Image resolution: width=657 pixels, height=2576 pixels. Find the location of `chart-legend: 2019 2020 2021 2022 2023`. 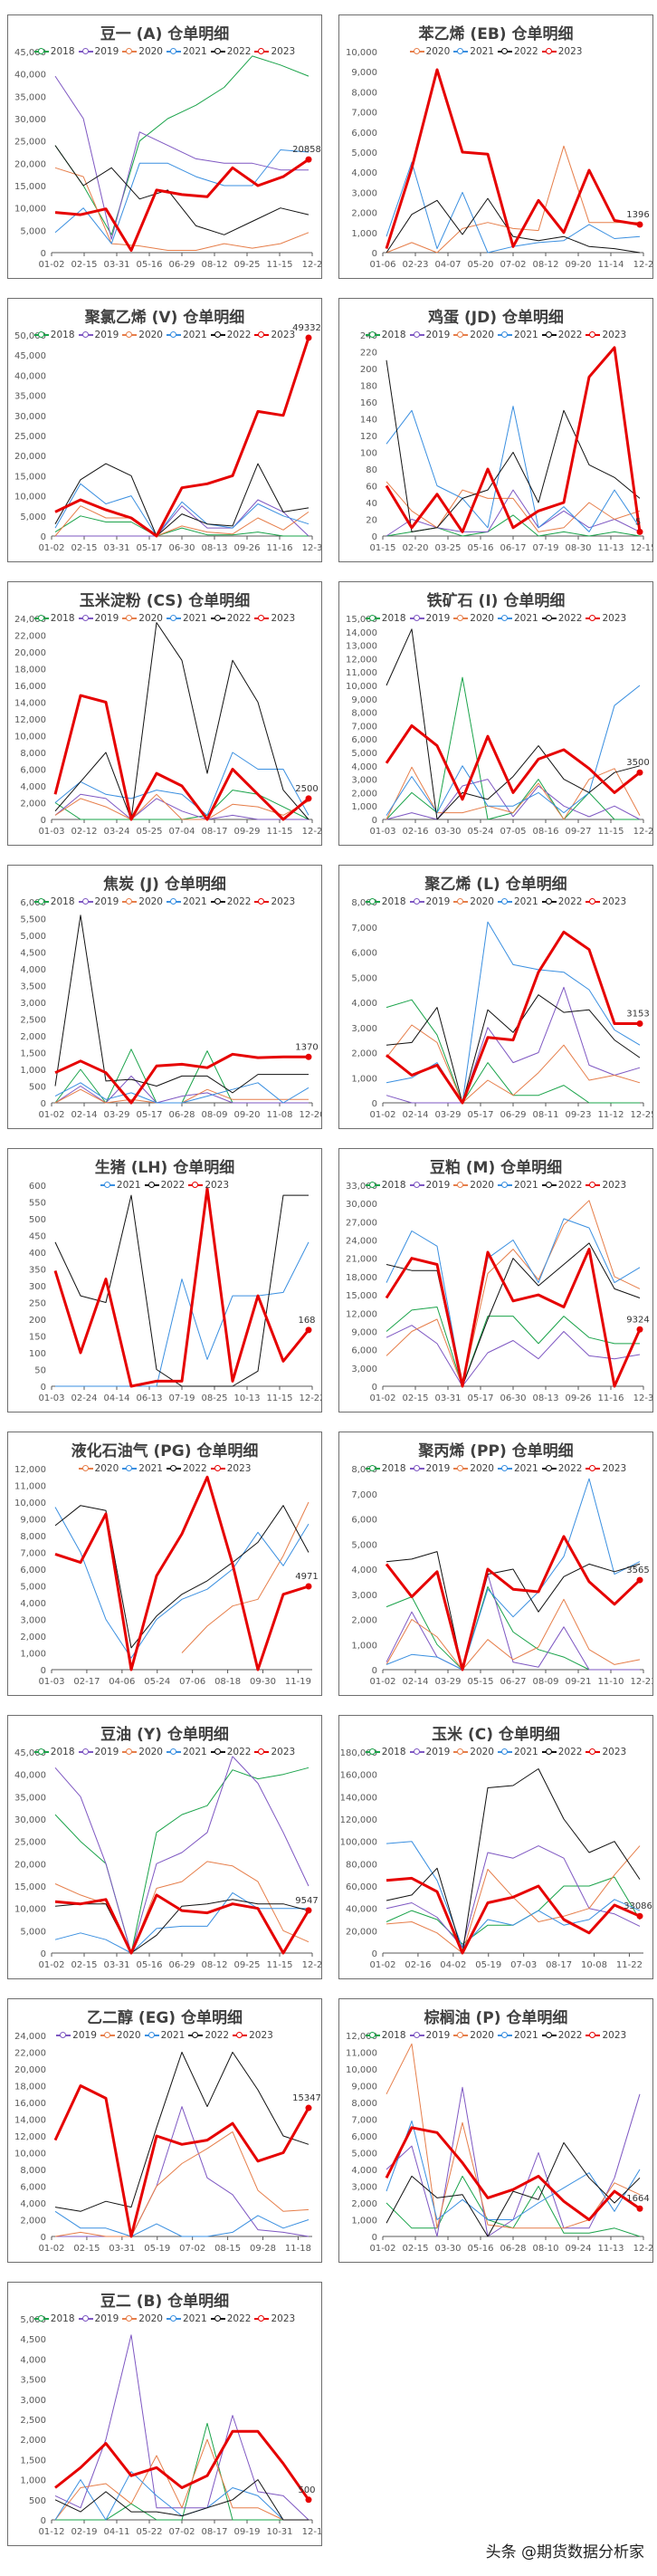

chart-legend: 2019 2020 2021 2022 2023 is located at coordinates (164, 2035).